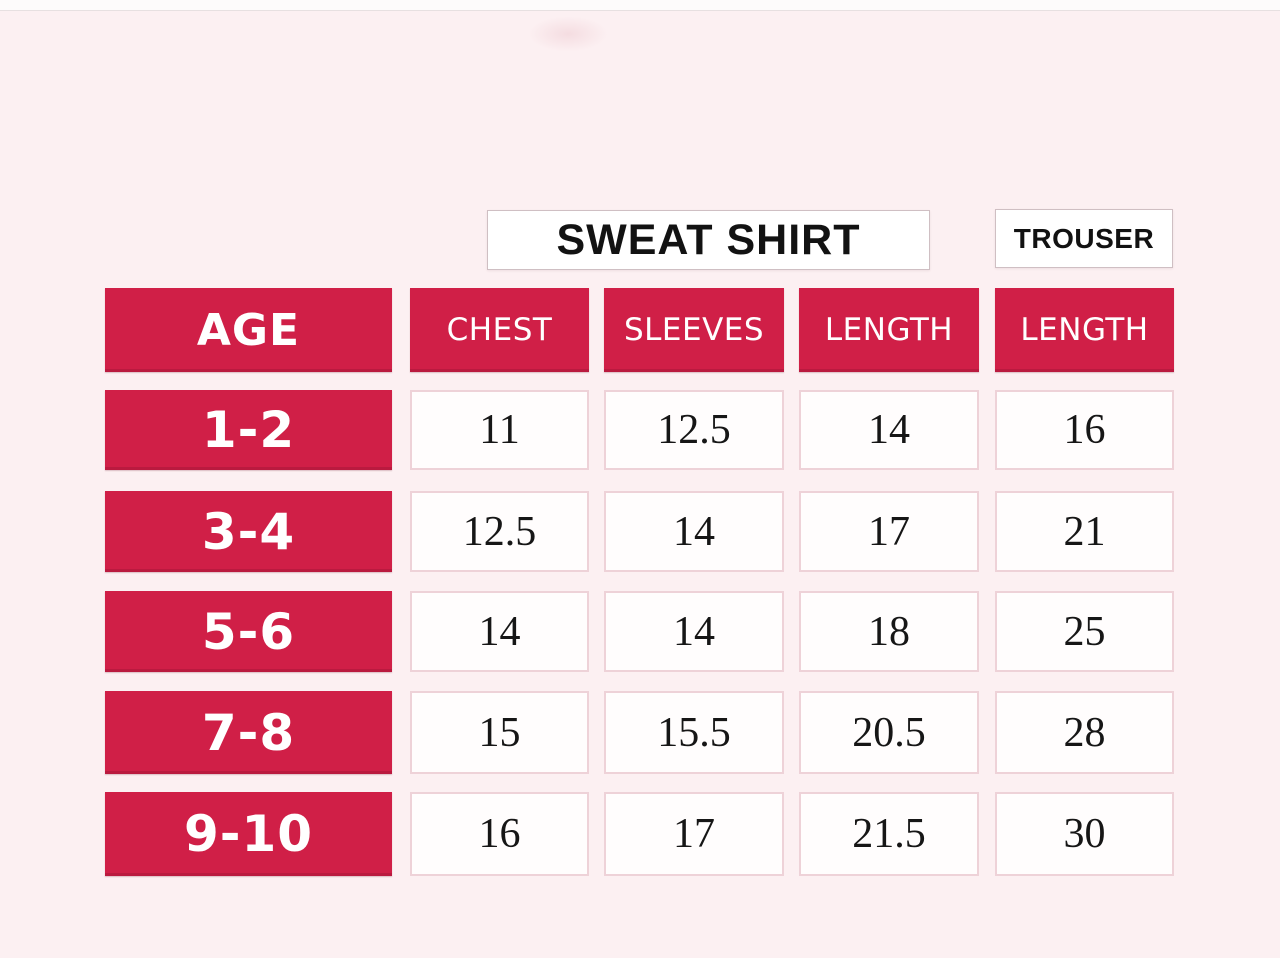 Image resolution: width=1280 pixels, height=958 pixels. I want to click on cell-length-sweatshirt: 18, so click(889, 631).